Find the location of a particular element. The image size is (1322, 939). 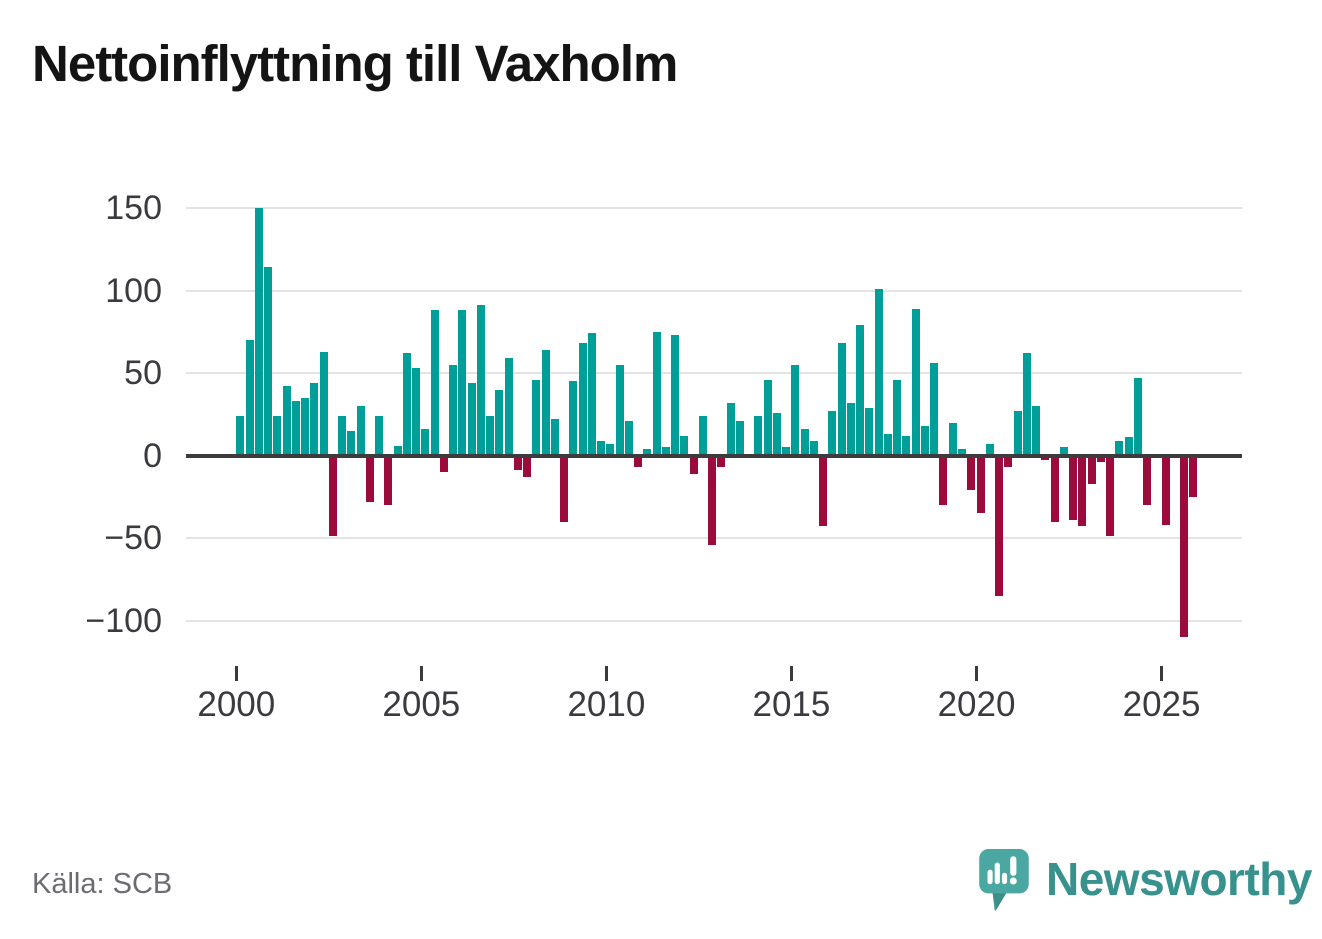

chart-title: Nettoinflyttning till Vaxholm is located at coordinates (355, 63).